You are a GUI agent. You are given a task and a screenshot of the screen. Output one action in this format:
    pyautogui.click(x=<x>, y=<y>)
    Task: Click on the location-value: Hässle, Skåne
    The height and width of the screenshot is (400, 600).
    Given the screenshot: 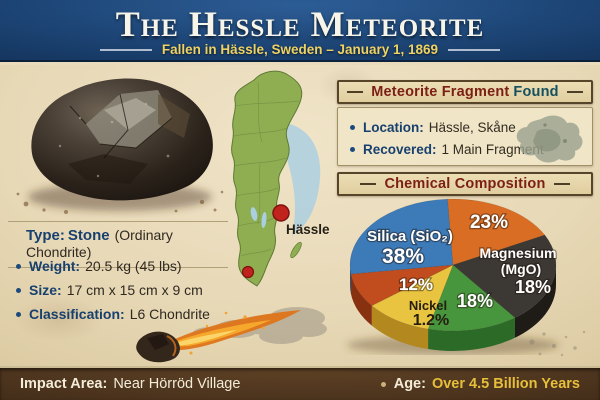 What is the action you would take?
    pyautogui.click(x=472, y=127)
    